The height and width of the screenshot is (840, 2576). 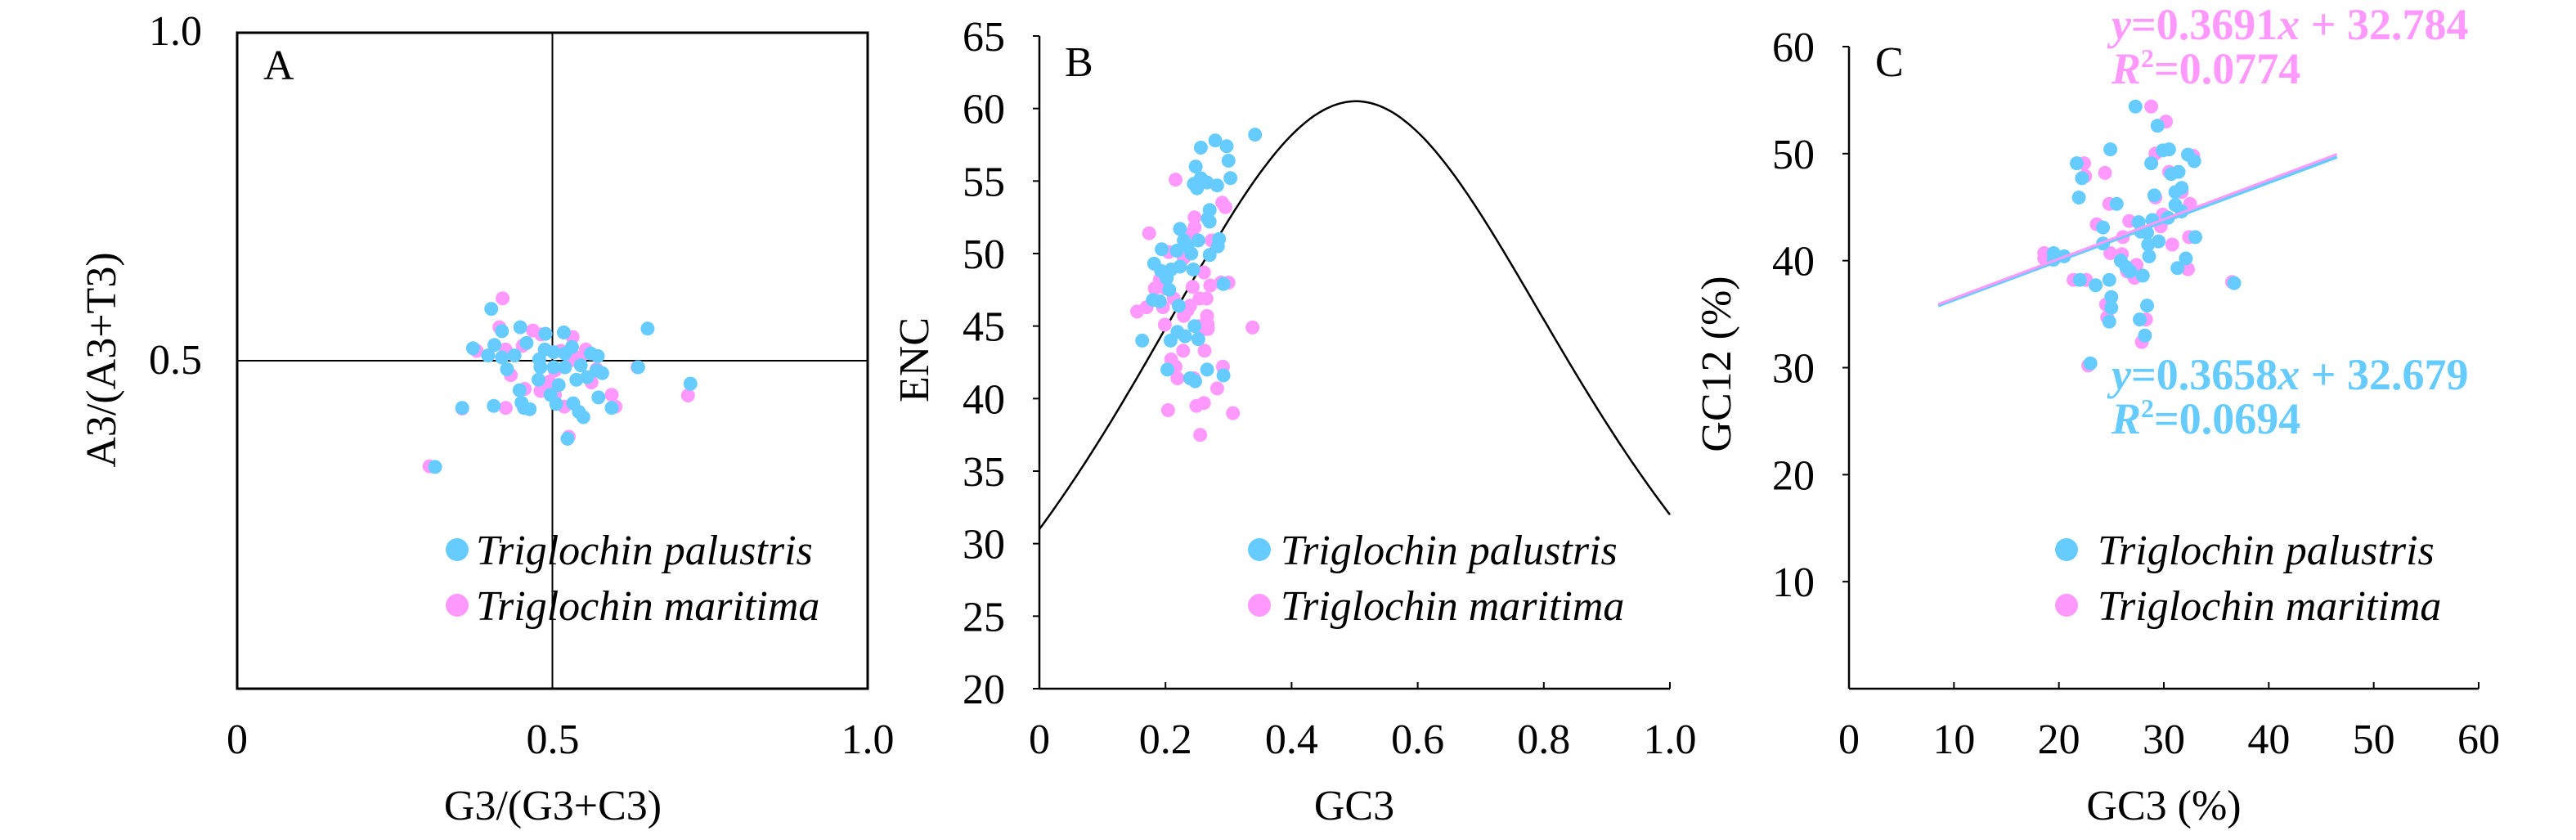 I want to click on x-axis-title: GC3 (%), so click(x=2164, y=806).